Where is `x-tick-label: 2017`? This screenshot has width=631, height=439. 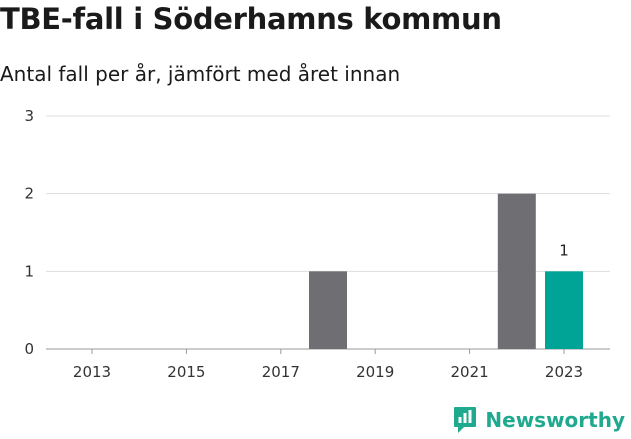
x-tick-label: 2017 is located at coordinates (281, 372).